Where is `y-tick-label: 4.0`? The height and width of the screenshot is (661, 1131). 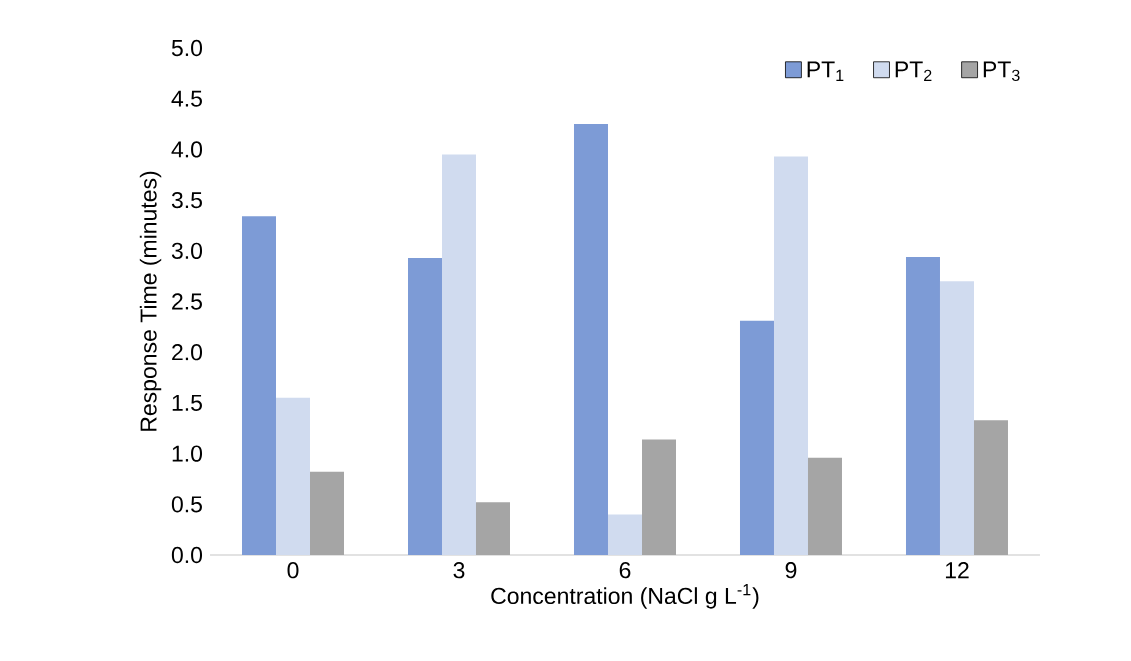 y-tick-label: 4.0 is located at coordinates (187, 149).